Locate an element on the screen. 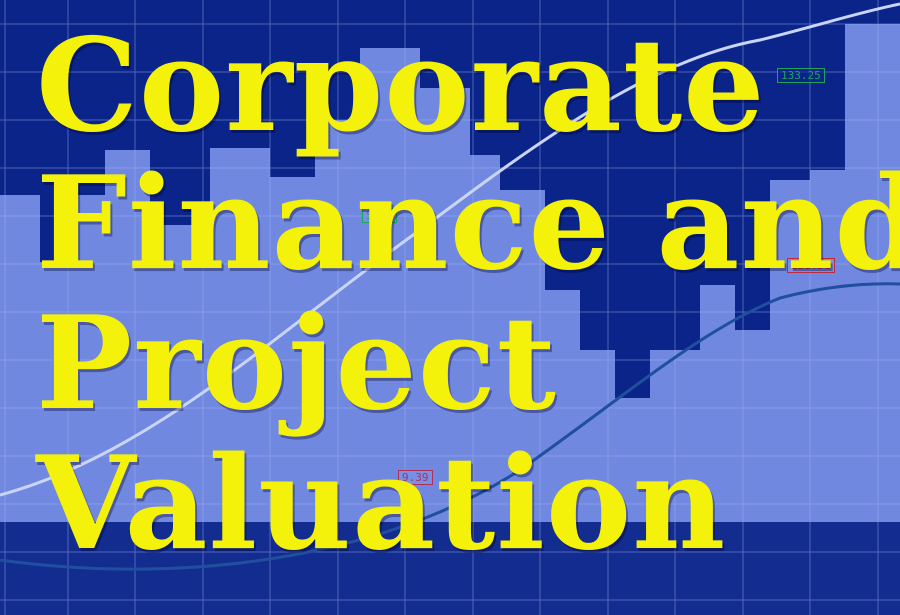  price-tag-green-mid: 5.86 is located at coordinates (379, 215).